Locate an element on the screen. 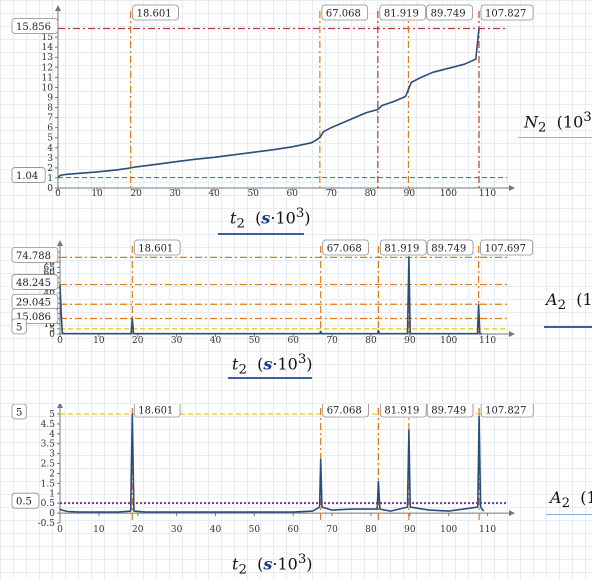 The width and height of the screenshot is (592, 579). y-tick-label: 70 is located at coordinates (50, 263).